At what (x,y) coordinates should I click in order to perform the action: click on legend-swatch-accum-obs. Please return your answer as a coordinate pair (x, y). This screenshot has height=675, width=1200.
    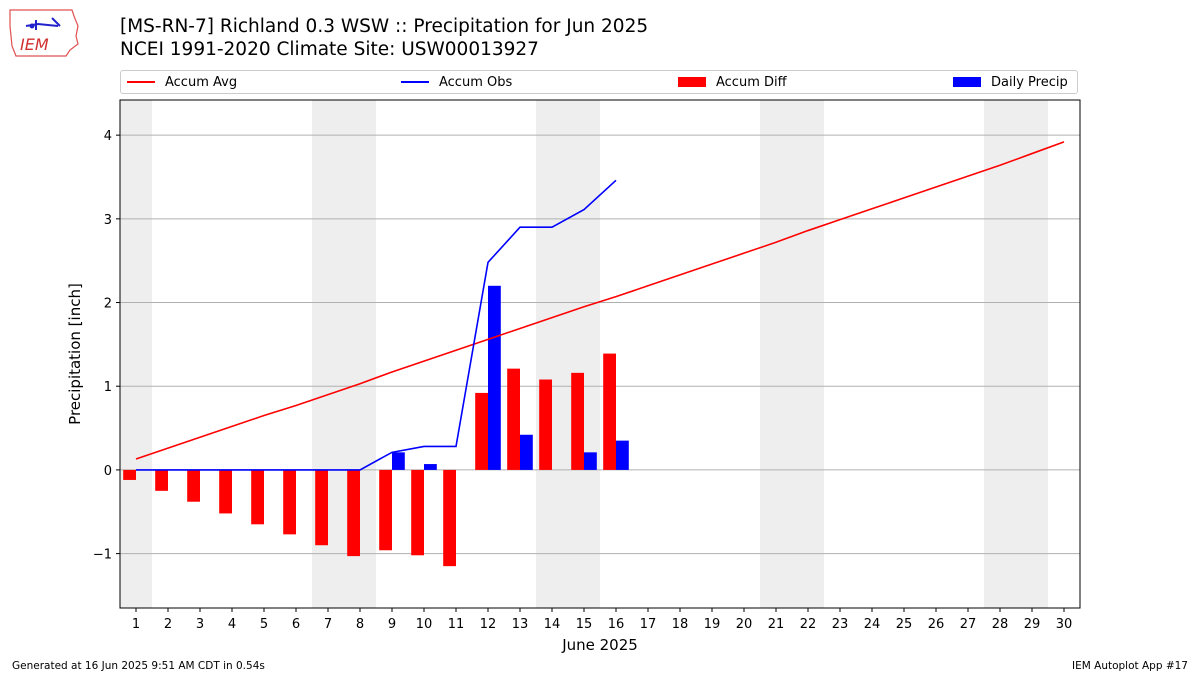
    Looking at the image, I should click on (415, 82).